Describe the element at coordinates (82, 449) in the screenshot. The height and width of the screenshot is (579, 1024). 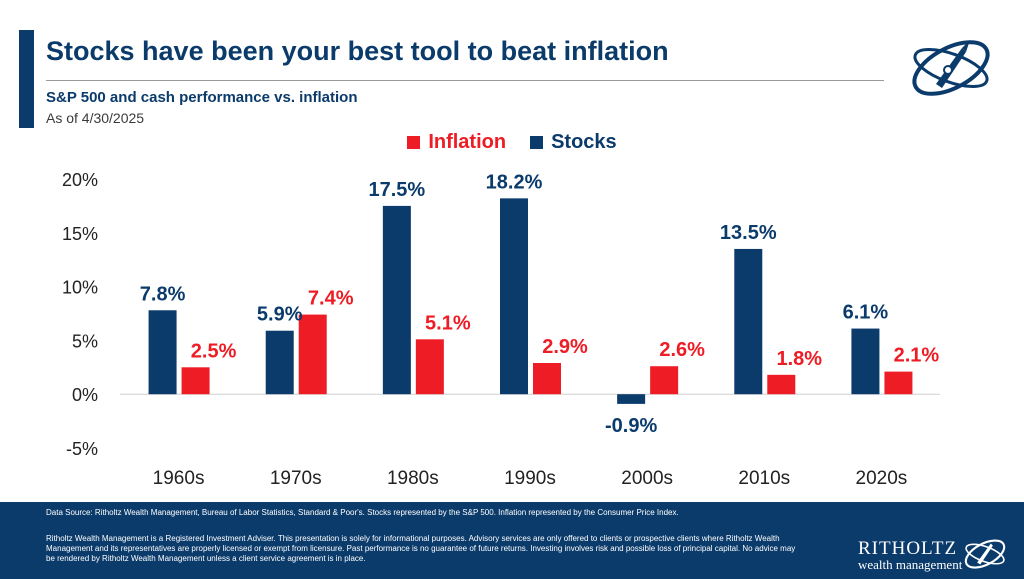
I see `y-tick-label: -5%` at that location.